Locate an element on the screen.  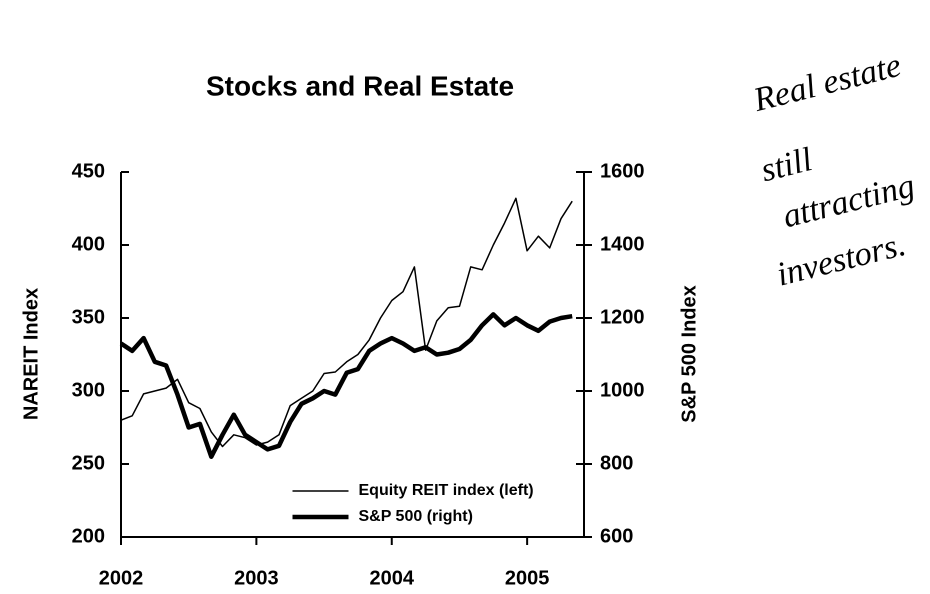
y-axis-title: NAREIT Index is located at coordinates (31, 354).